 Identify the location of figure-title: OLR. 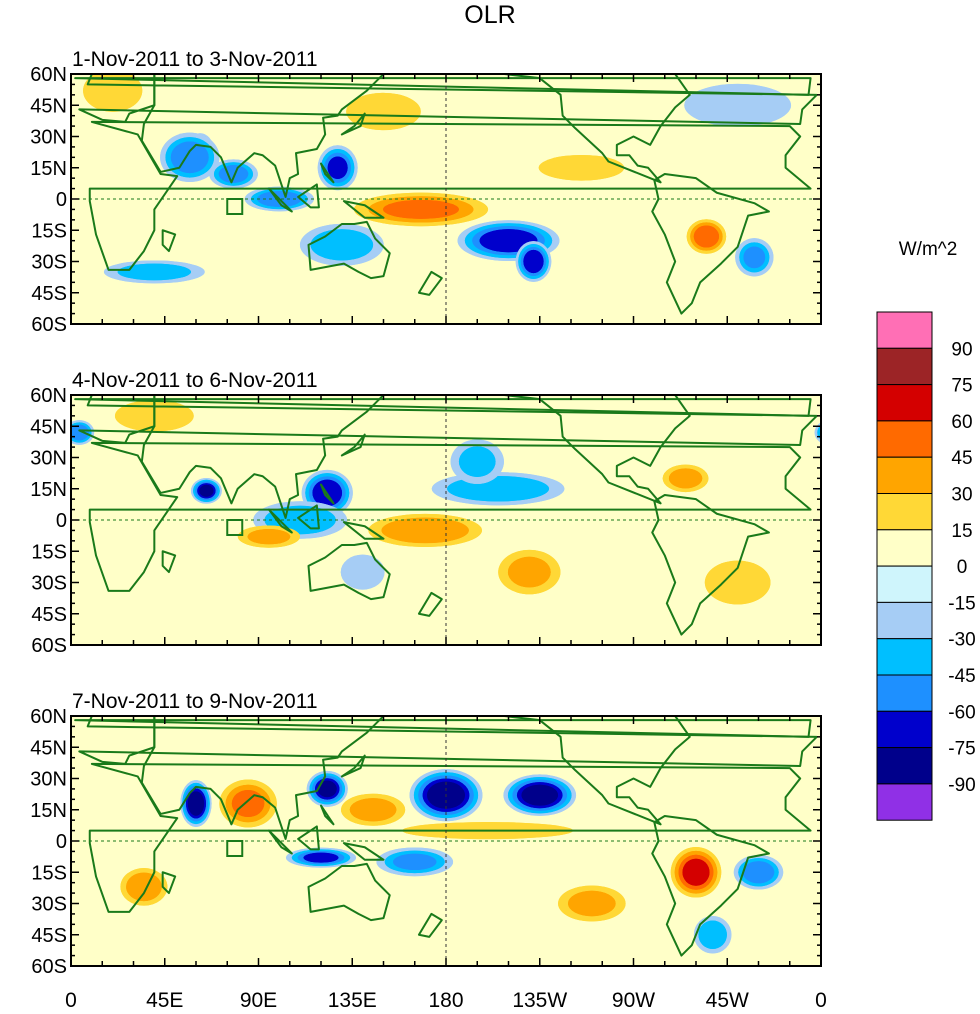
(489, 15).